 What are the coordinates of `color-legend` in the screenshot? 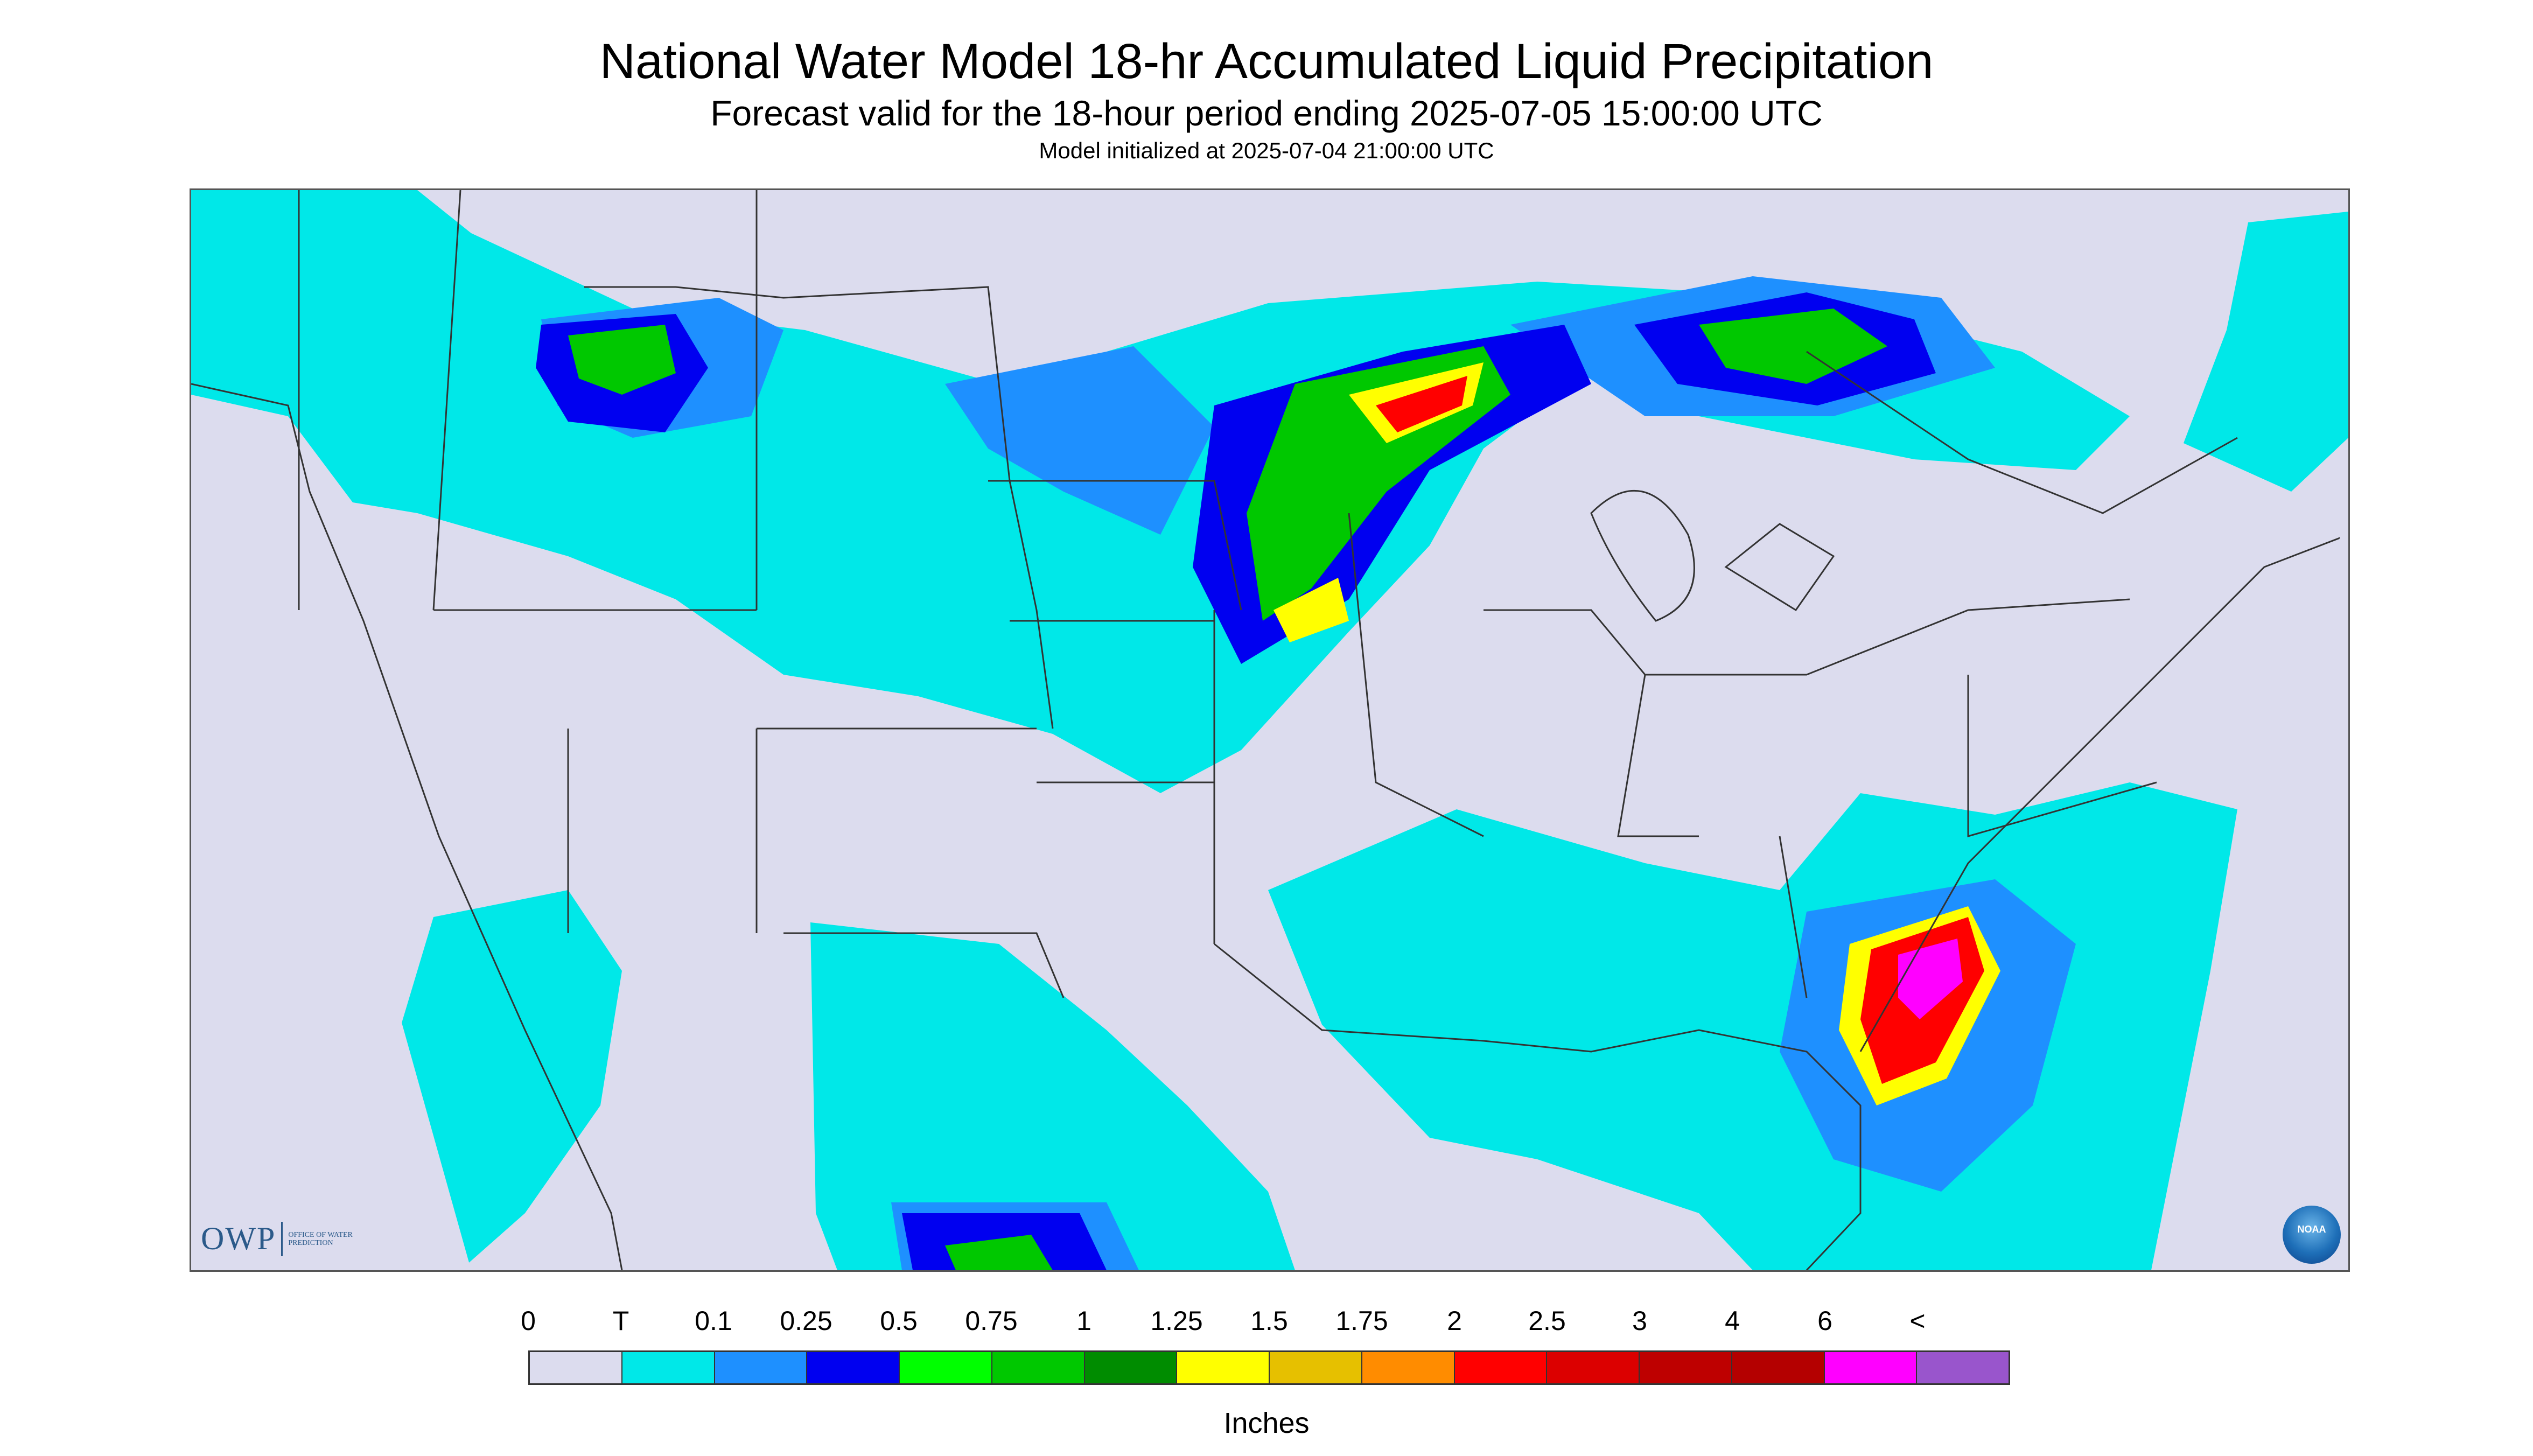 It's located at (1269, 1367).